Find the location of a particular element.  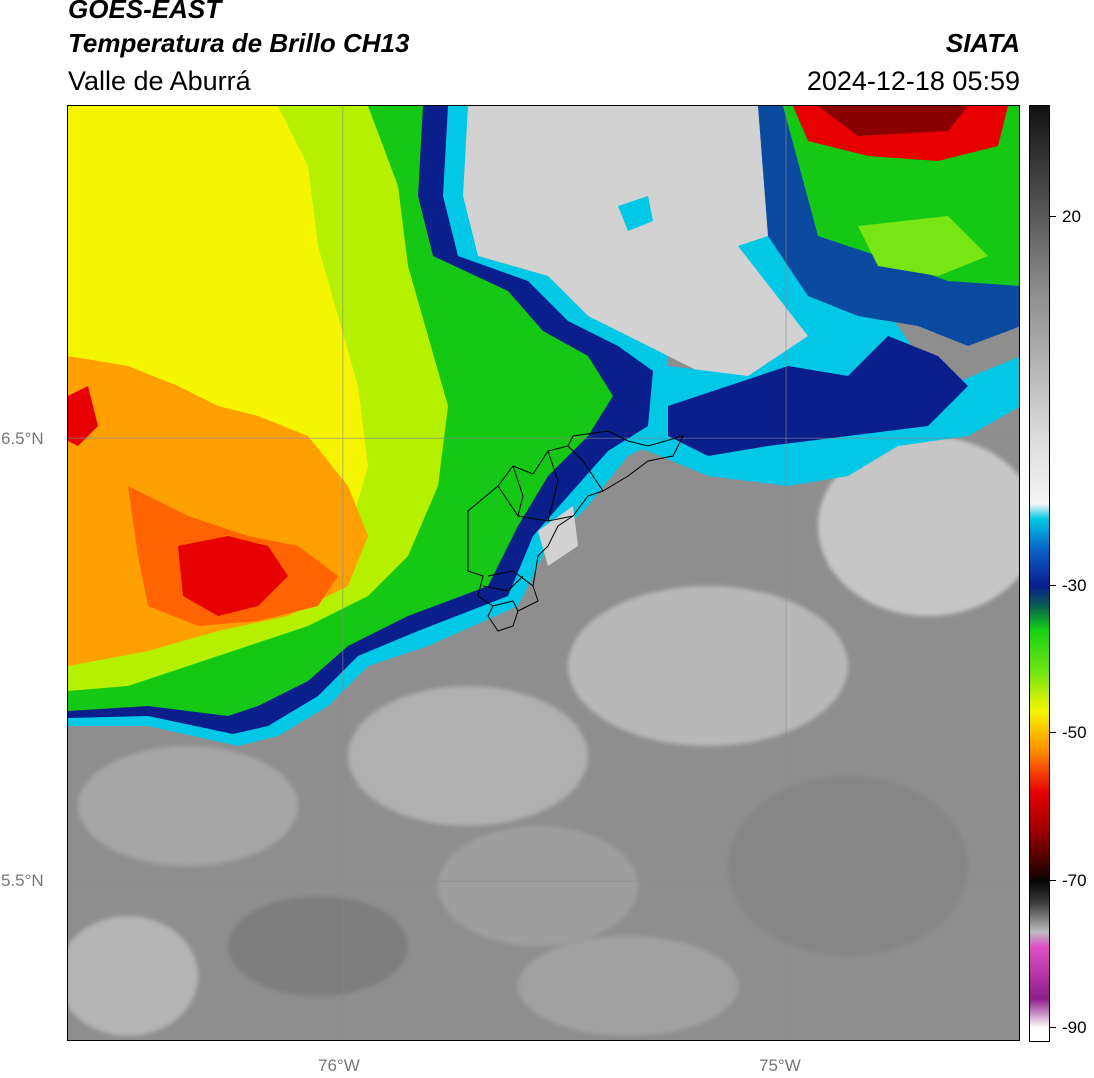

colorbar-tick-label: -50 is located at coordinates (1074, 733).